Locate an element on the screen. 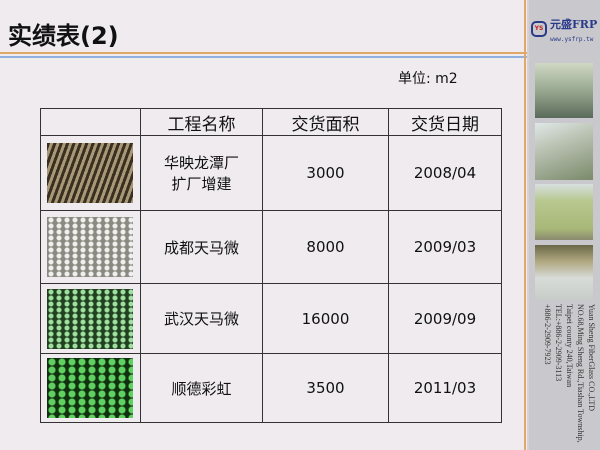  logo-mark-icon: YS is located at coordinates (539, 29).